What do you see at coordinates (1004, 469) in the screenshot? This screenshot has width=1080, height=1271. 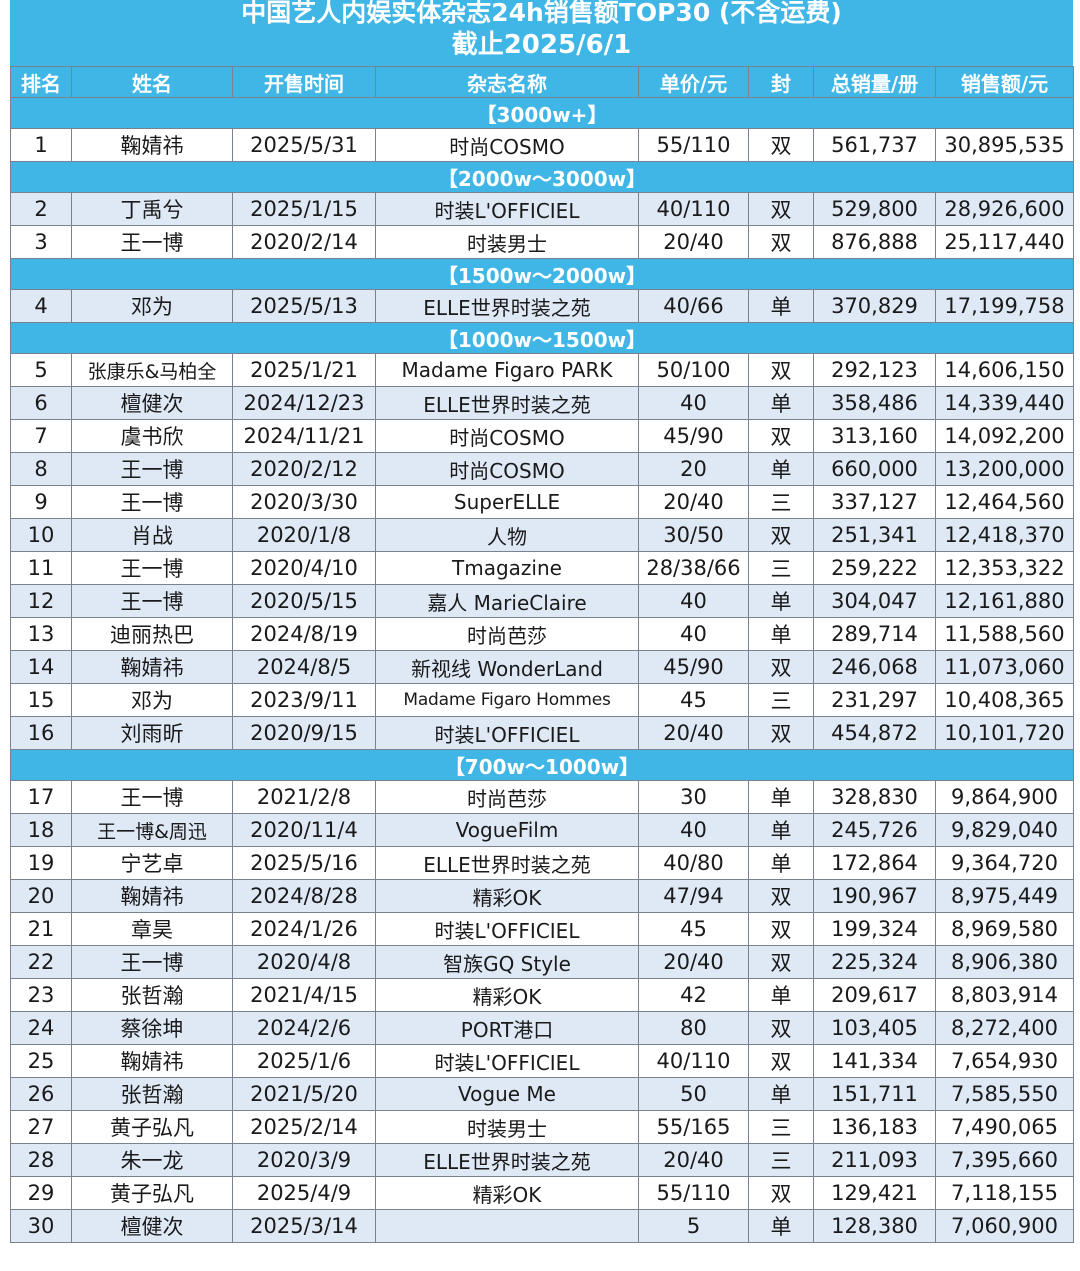 I see `cell-sales-amount: 13,200,000` at bounding box center [1004, 469].